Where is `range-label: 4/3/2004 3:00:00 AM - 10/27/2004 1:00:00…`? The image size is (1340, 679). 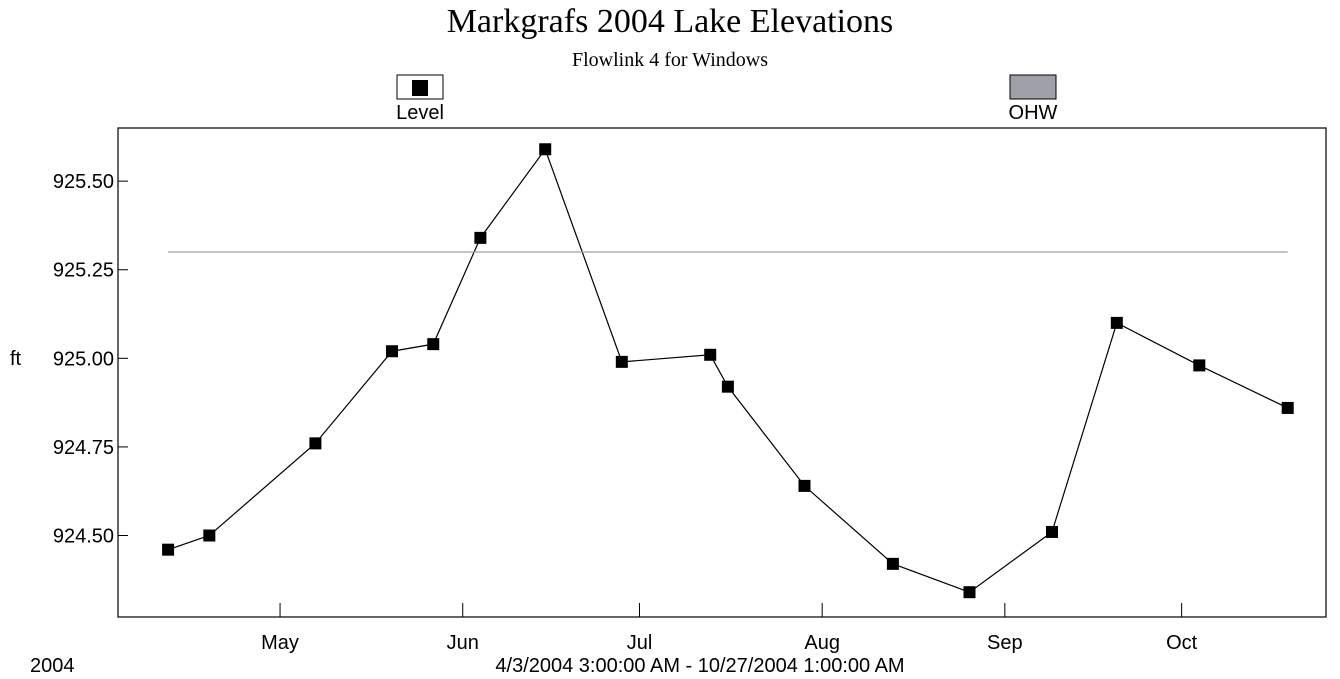
range-label: 4/3/2004 3:00:00 AM - 10/27/2004 1:00:00… is located at coordinates (699, 666).